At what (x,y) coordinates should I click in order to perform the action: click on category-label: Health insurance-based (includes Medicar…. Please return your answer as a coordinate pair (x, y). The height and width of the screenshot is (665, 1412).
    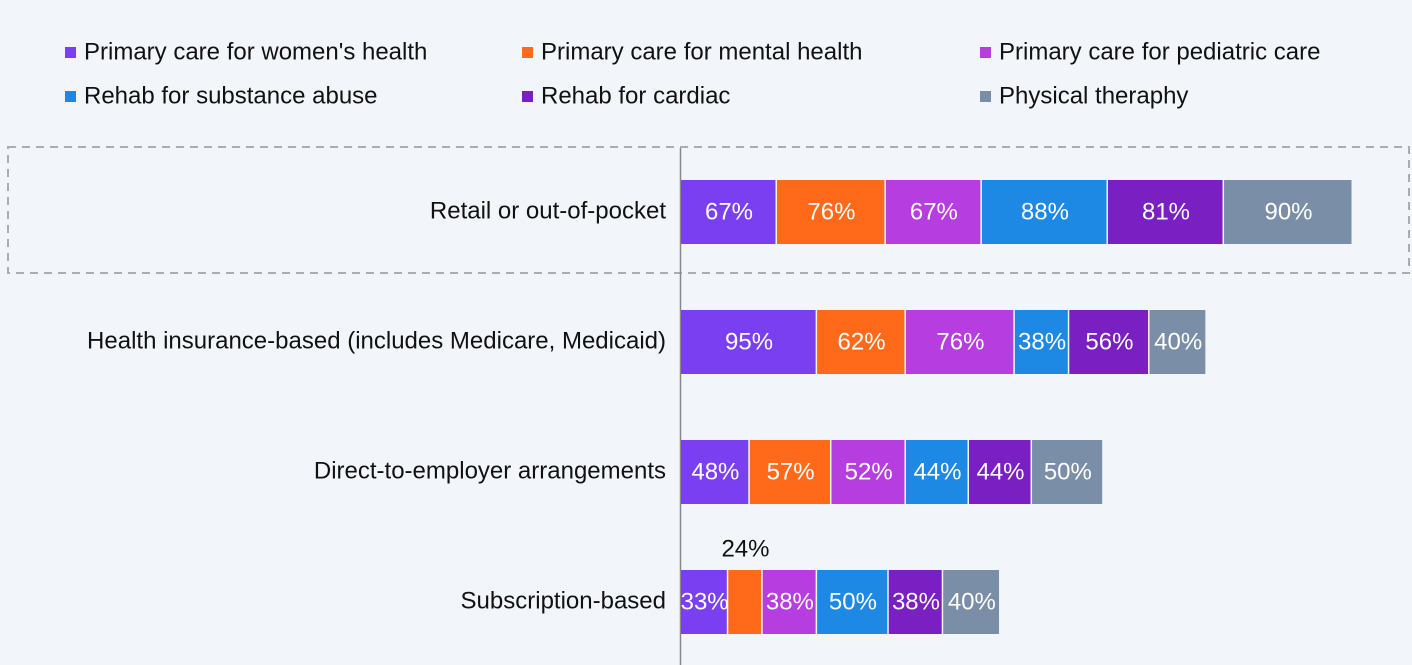
    Looking at the image, I should click on (376, 340).